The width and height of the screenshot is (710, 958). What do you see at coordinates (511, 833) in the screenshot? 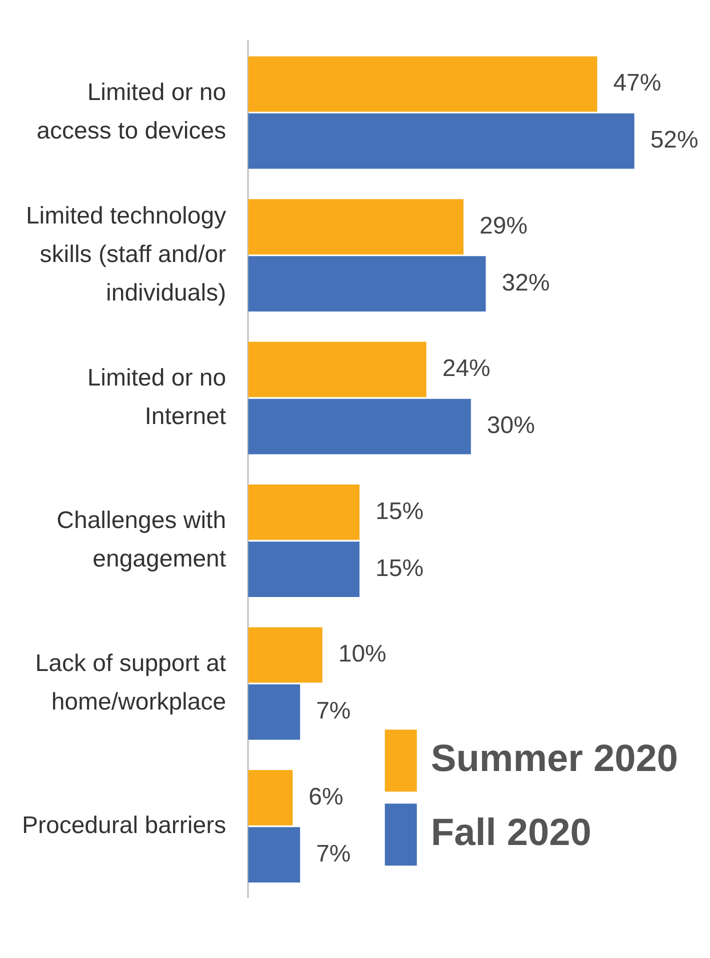
I see `legend-label: Fall 2020` at bounding box center [511, 833].